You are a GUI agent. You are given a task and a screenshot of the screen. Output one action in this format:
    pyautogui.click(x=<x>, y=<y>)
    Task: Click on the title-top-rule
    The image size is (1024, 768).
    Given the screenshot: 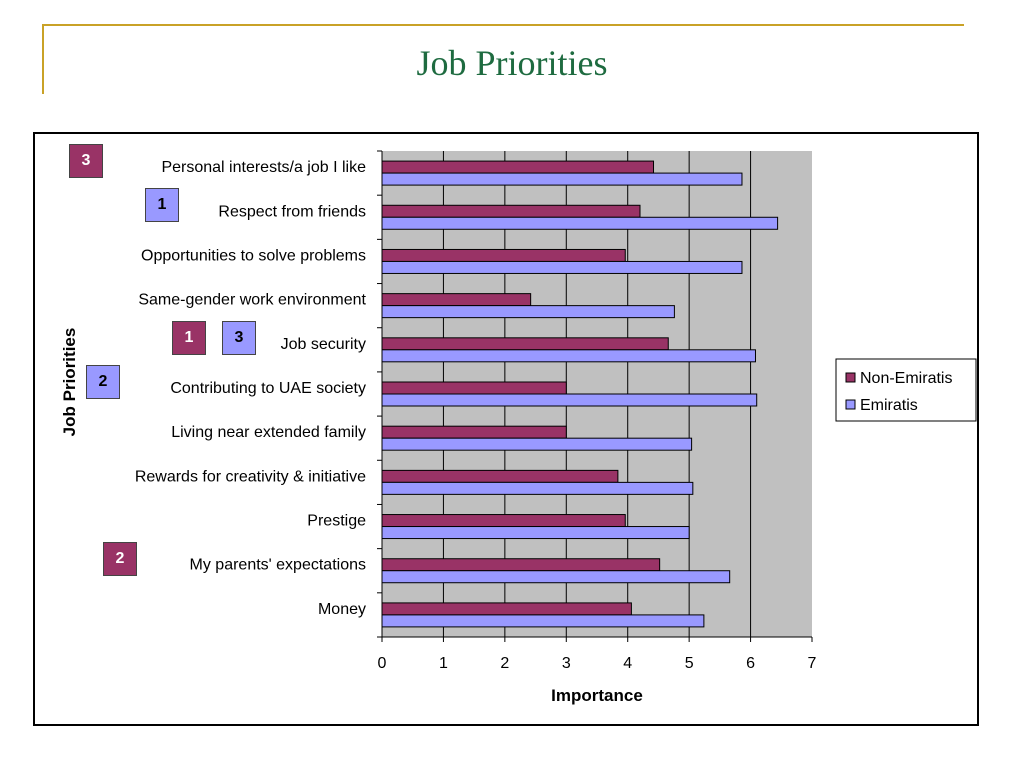 What is the action you would take?
    pyautogui.click(x=503, y=25)
    